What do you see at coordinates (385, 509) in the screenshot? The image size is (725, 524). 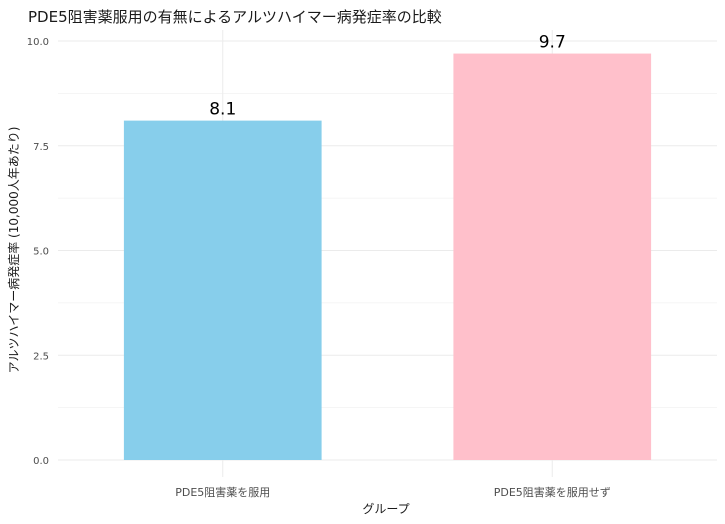 I see `x-axis-title: グループ` at bounding box center [385, 509].